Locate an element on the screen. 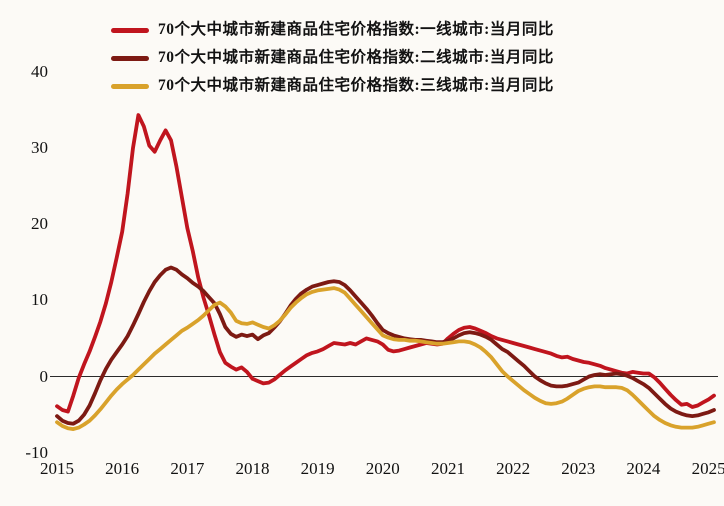 This screenshot has height=506, width=724. y-axis-tick-neg10: -10 is located at coordinates (36, 452).